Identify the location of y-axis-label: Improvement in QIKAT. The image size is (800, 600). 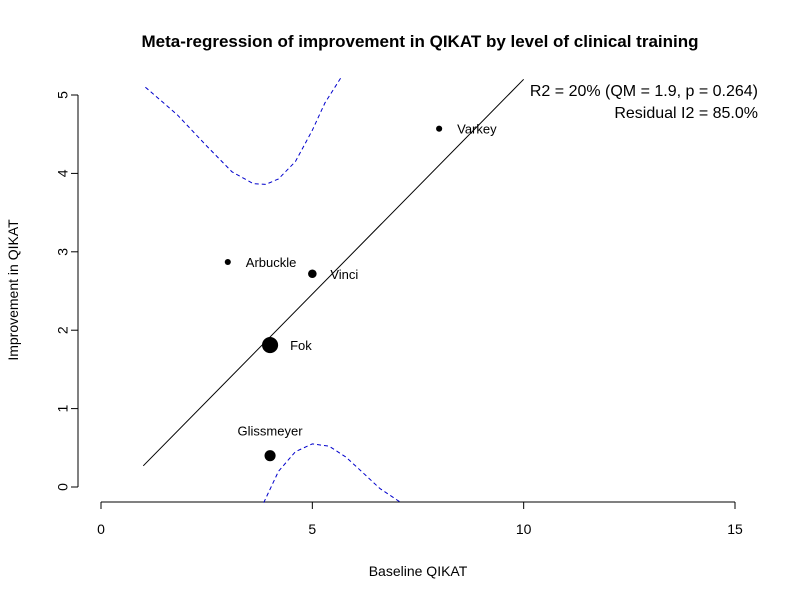
(13, 290).